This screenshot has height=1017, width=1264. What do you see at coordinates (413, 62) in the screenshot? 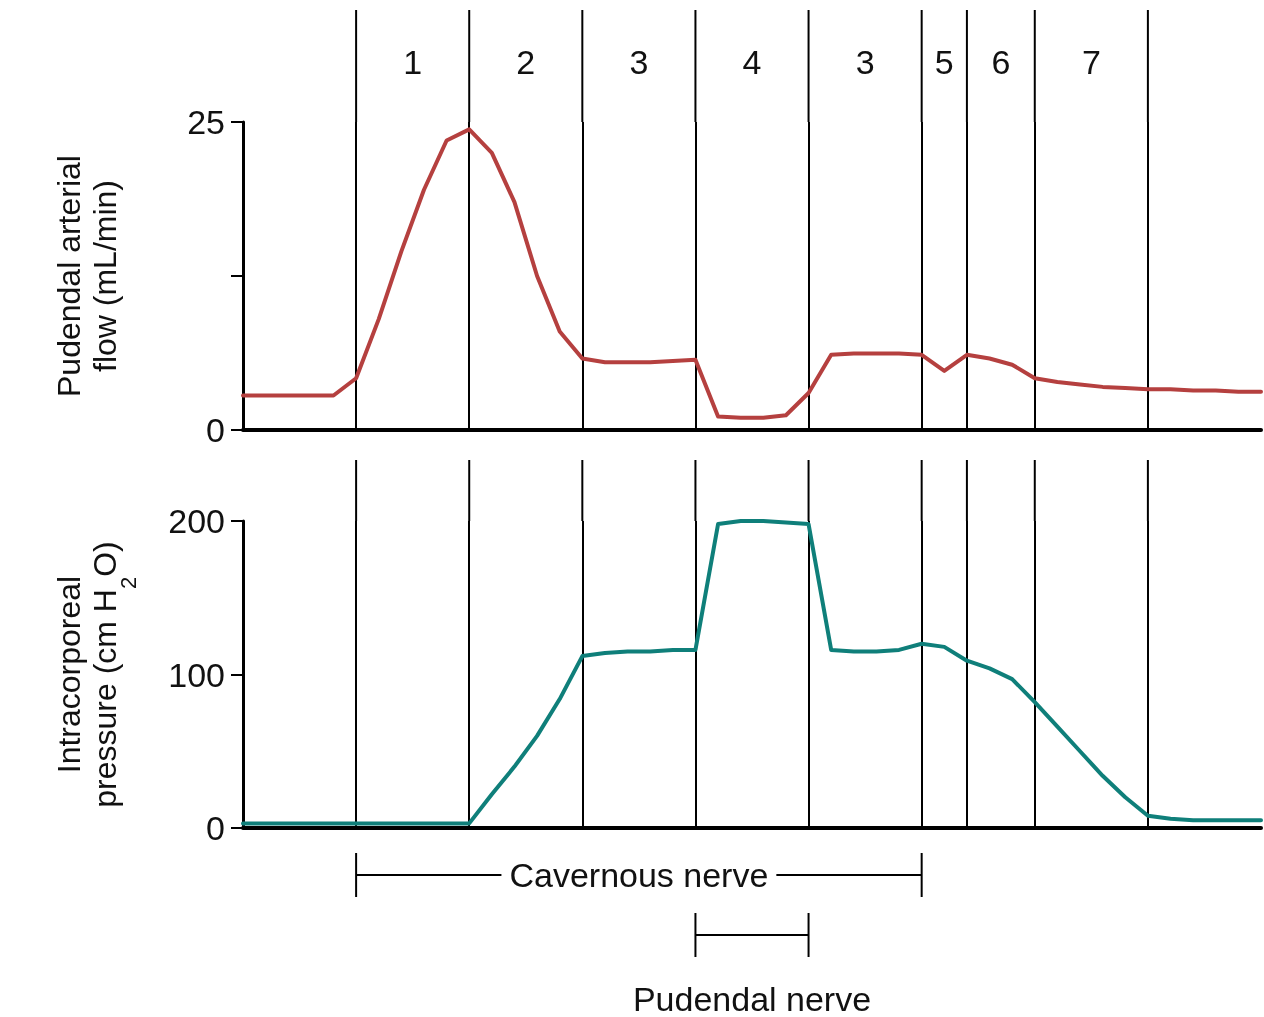
I see `text: 1` at bounding box center [413, 62].